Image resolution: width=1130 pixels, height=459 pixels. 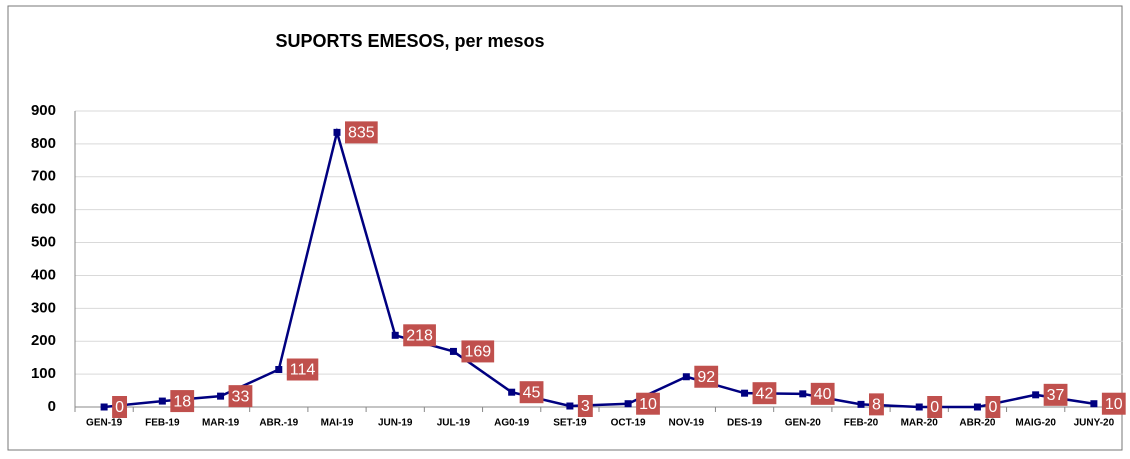 What do you see at coordinates (1094, 423) in the screenshot?
I see `x-tick-label: JUNY-20` at bounding box center [1094, 423].